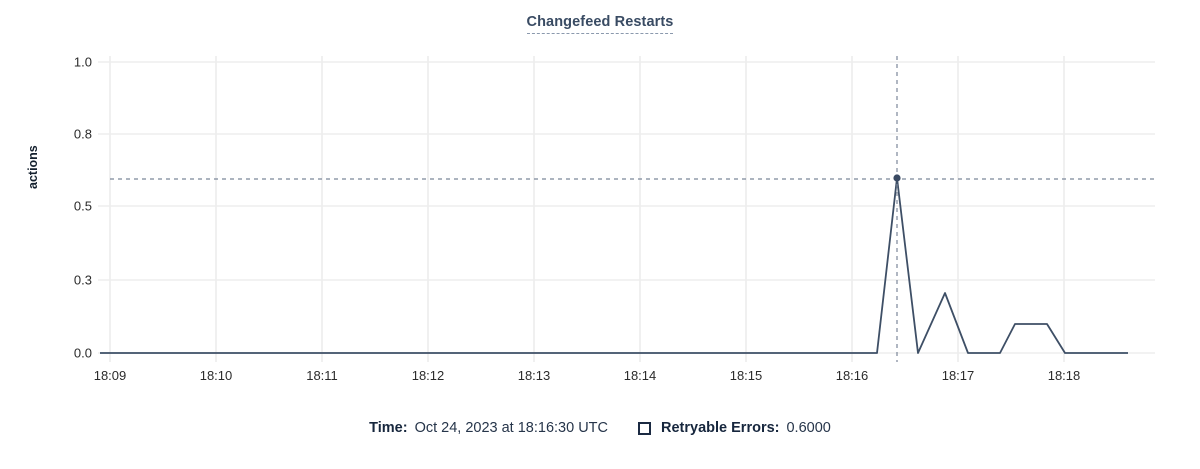 This screenshot has width=1200, height=469. Describe the element at coordinates (958, 375) in the screenshot. I see `x-tick-label: 18:17` at that location.